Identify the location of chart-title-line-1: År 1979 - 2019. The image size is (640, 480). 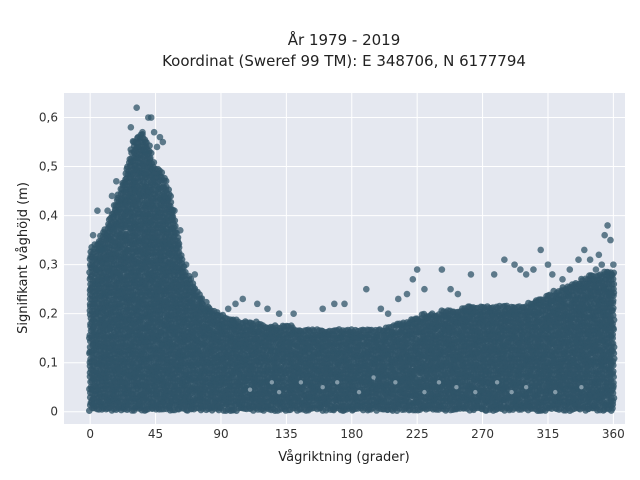
(344, 39).